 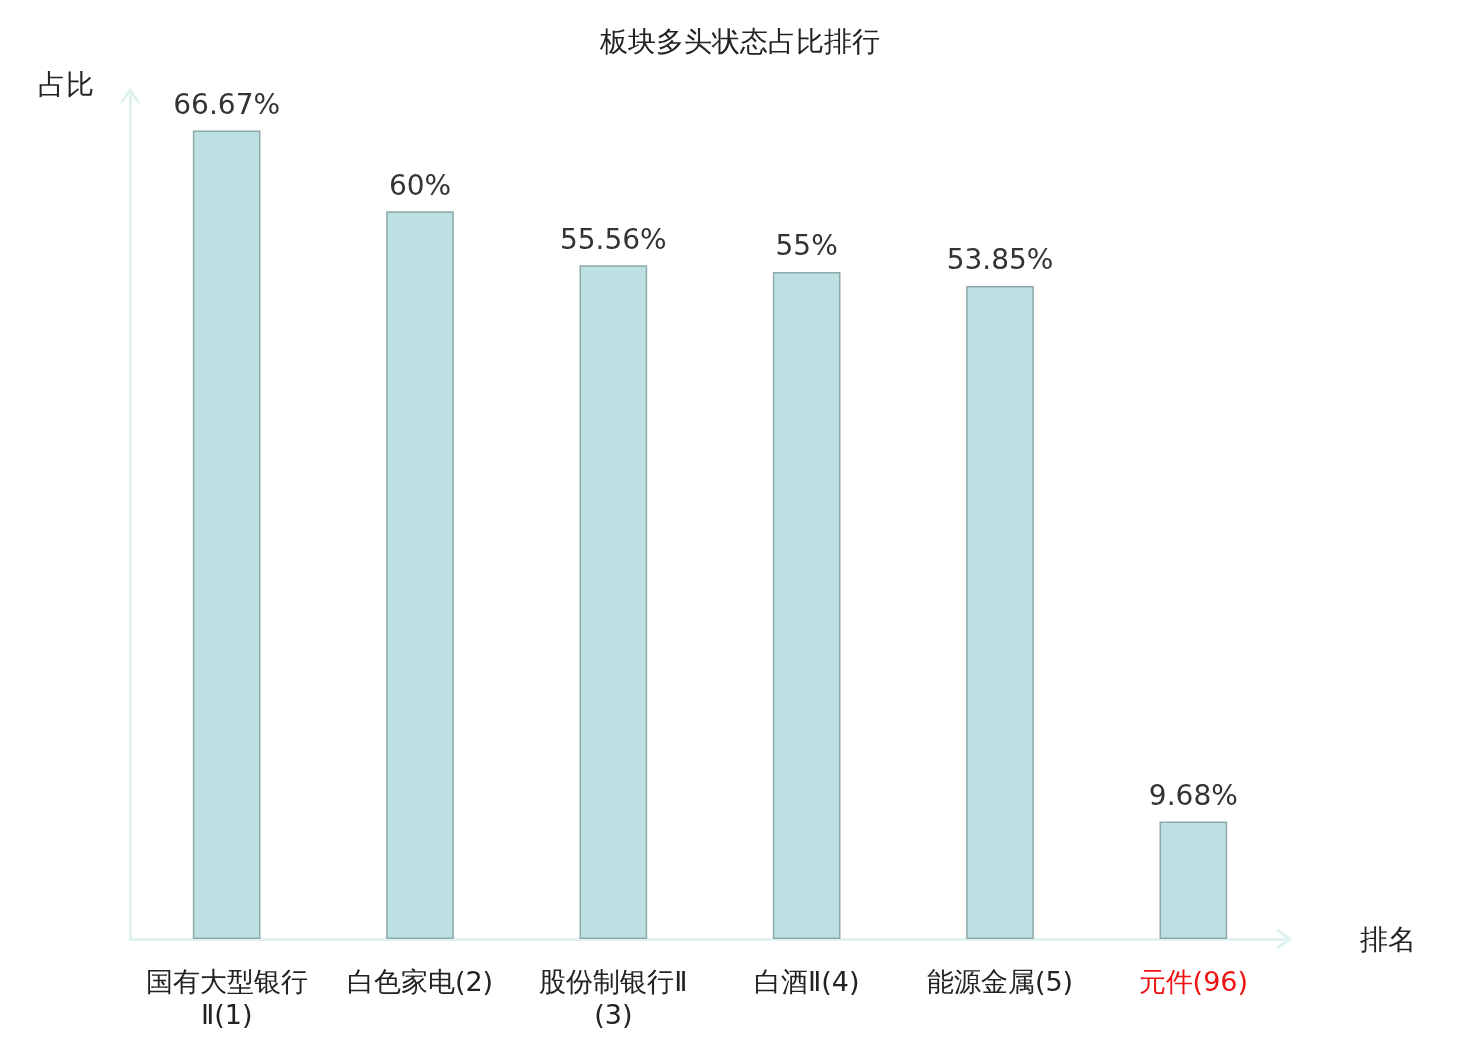 I want to click on data-label: 9.68%, so click(x=1193, y=796).